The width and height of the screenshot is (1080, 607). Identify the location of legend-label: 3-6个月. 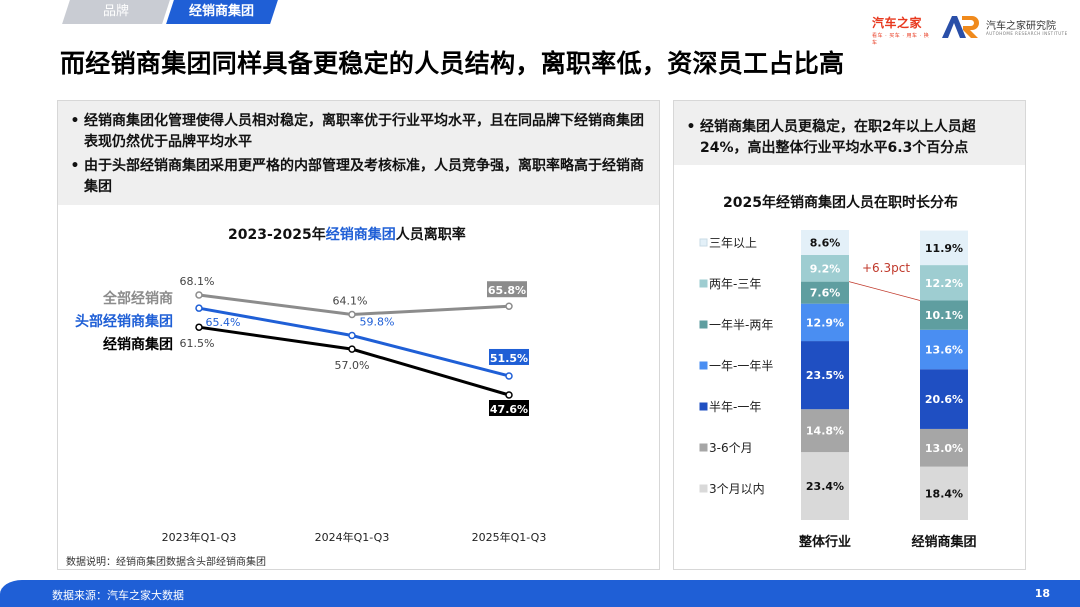
(731, 448).